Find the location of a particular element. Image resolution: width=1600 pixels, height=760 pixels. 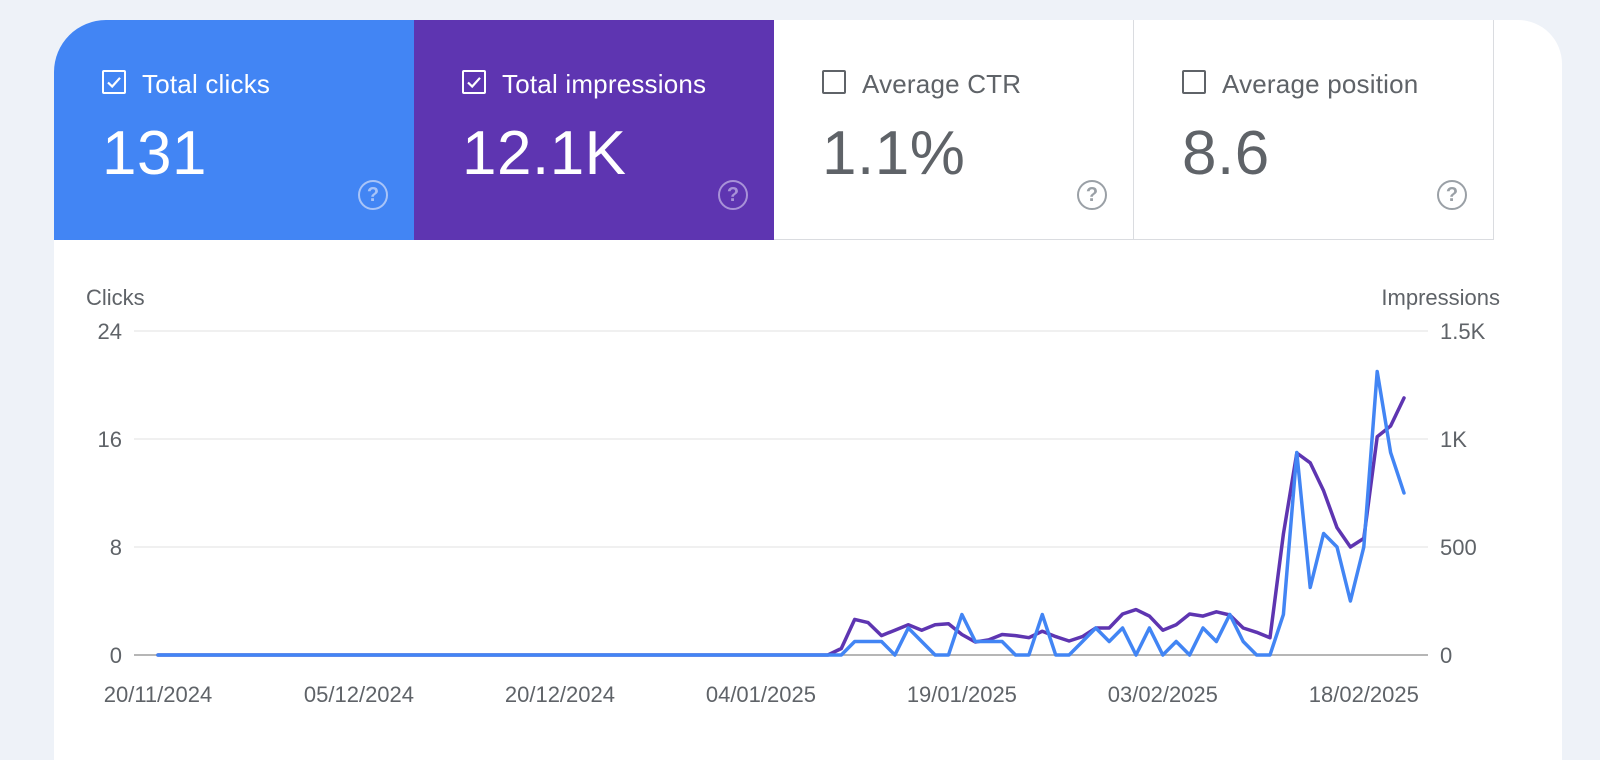

left-axis-label: Clicks is located at coordinates (115, 297).